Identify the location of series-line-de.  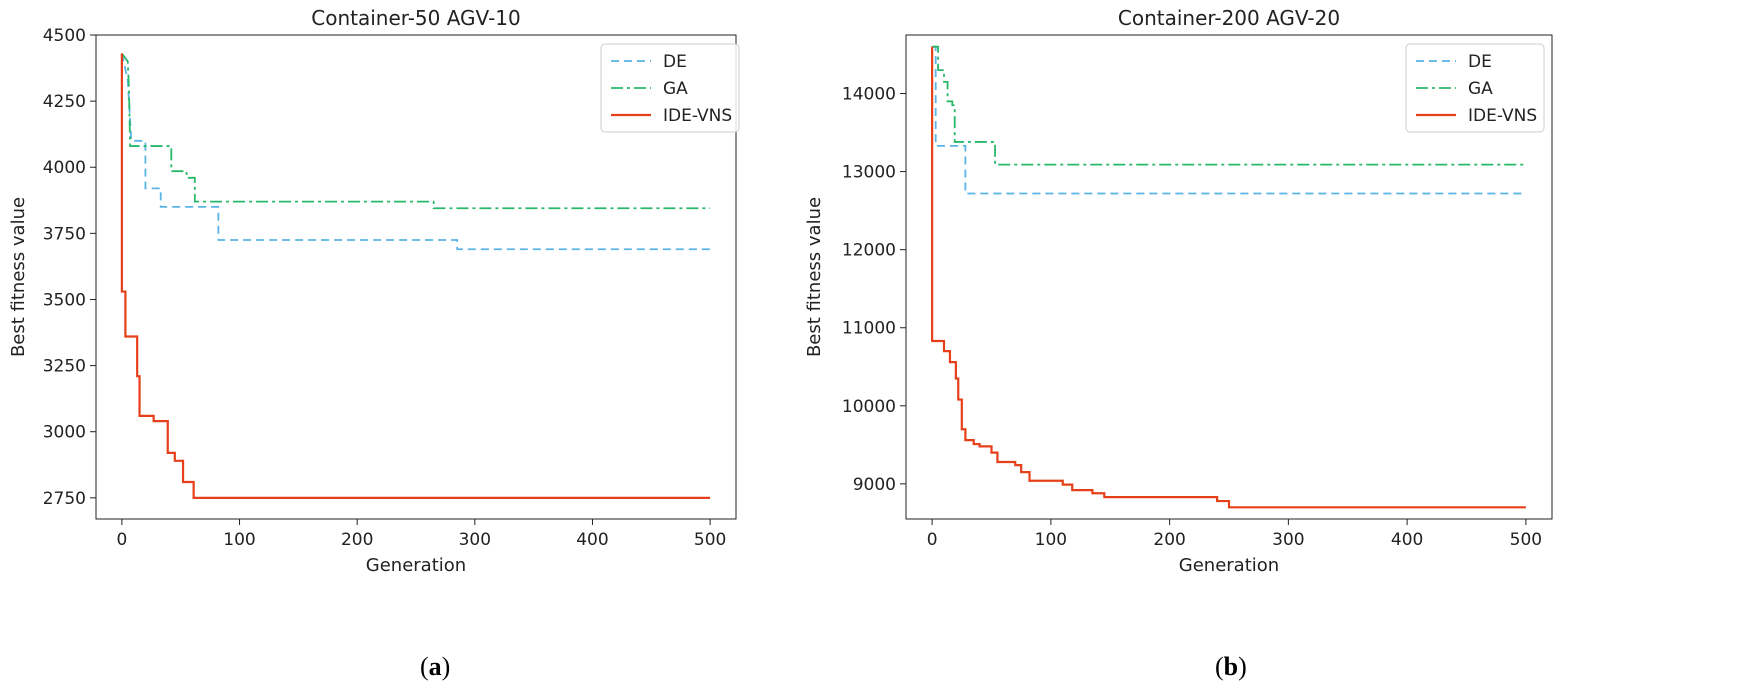
(416, 152).